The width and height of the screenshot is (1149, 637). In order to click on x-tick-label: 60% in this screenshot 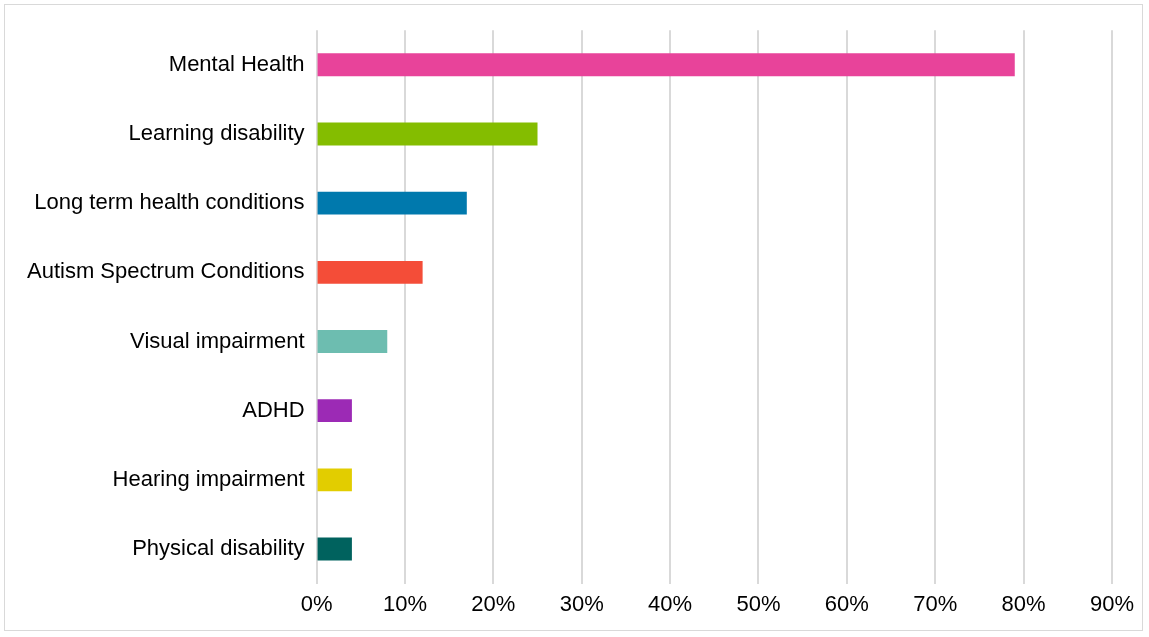, I will do `click(846, 603)`.